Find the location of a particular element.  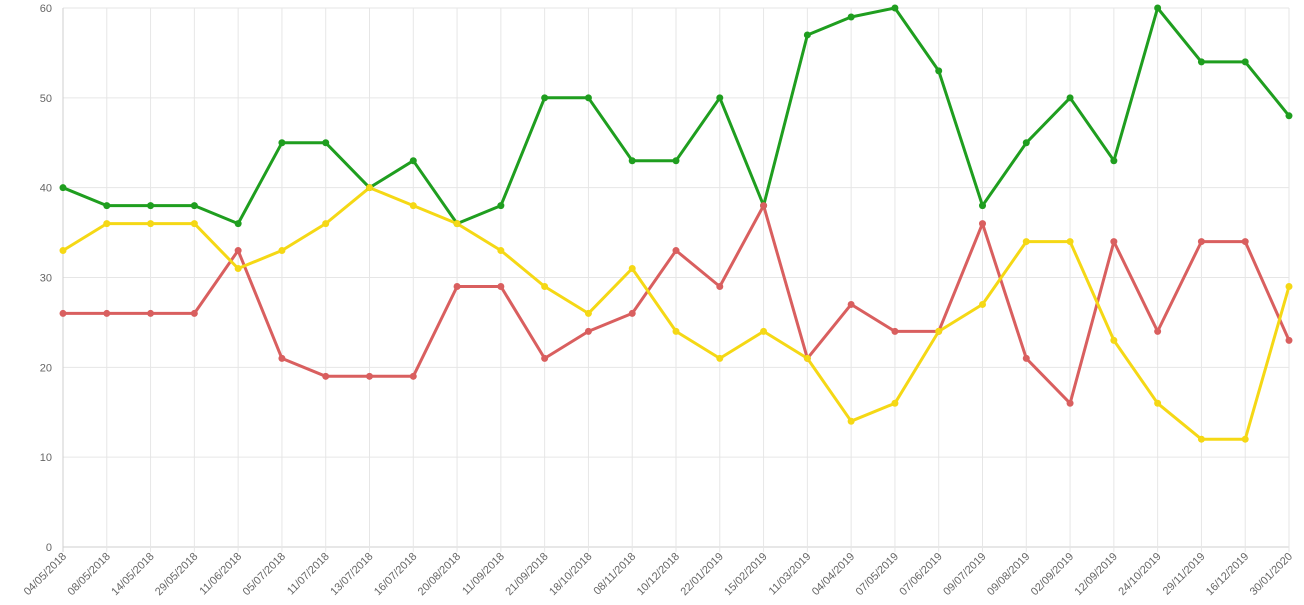

x-tick-label: 11/07/2018 is located at coordinates (308, 574).